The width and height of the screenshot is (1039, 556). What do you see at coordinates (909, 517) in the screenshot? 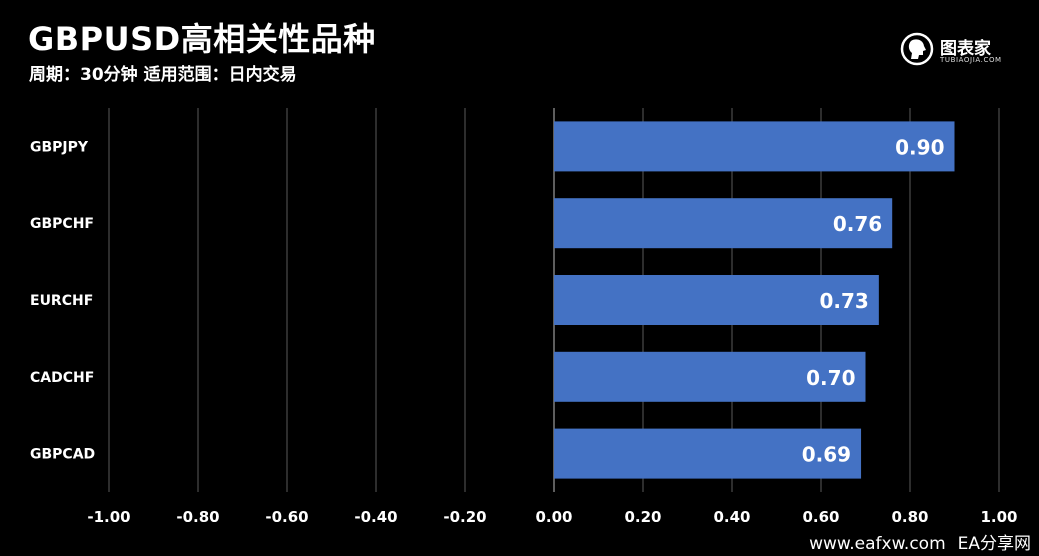
I see `x-tick-label: 0.80` at bounding box center [909, 517].